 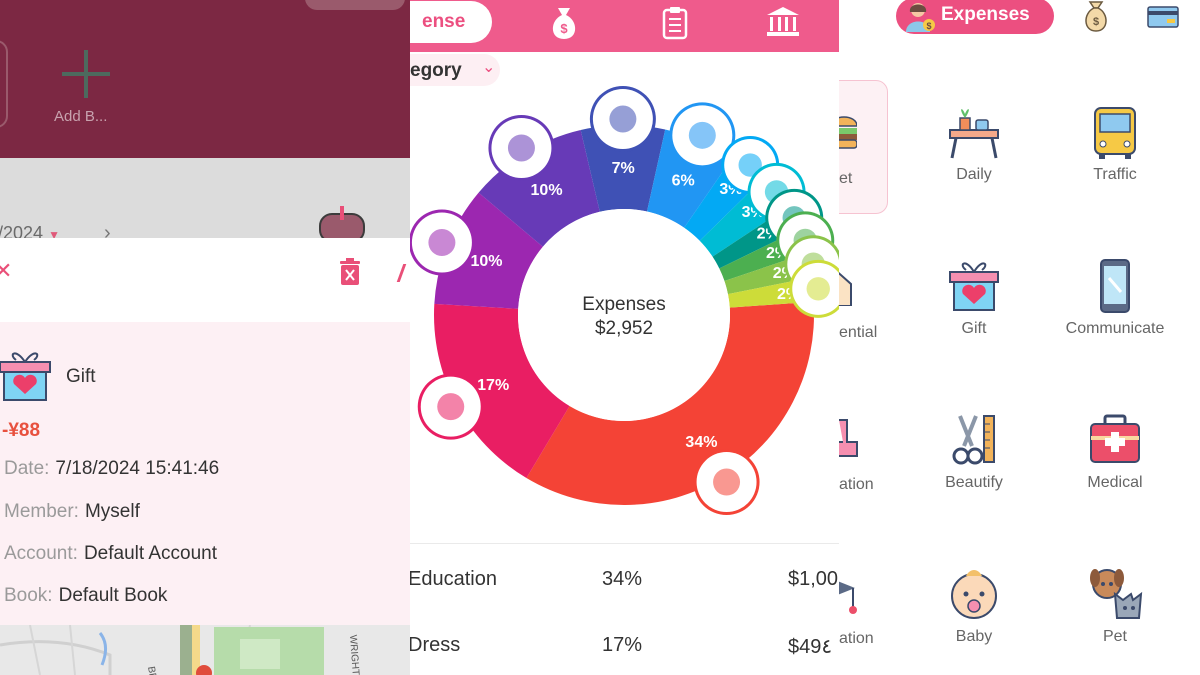 I want to click on bus-icon, so click(x=1115, y=133).